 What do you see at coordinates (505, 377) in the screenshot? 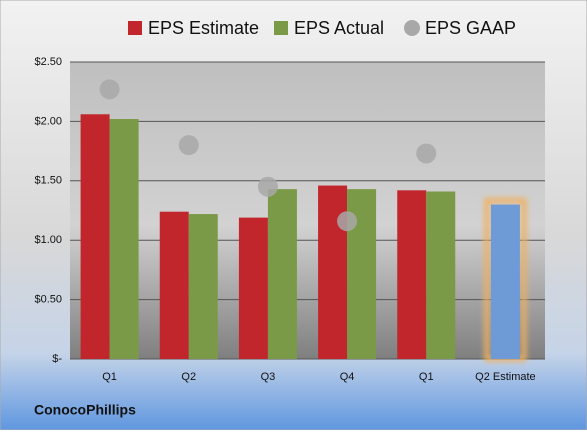
I see `x-tick-label: Q2 Estimate` at bounding box center [505, 377].